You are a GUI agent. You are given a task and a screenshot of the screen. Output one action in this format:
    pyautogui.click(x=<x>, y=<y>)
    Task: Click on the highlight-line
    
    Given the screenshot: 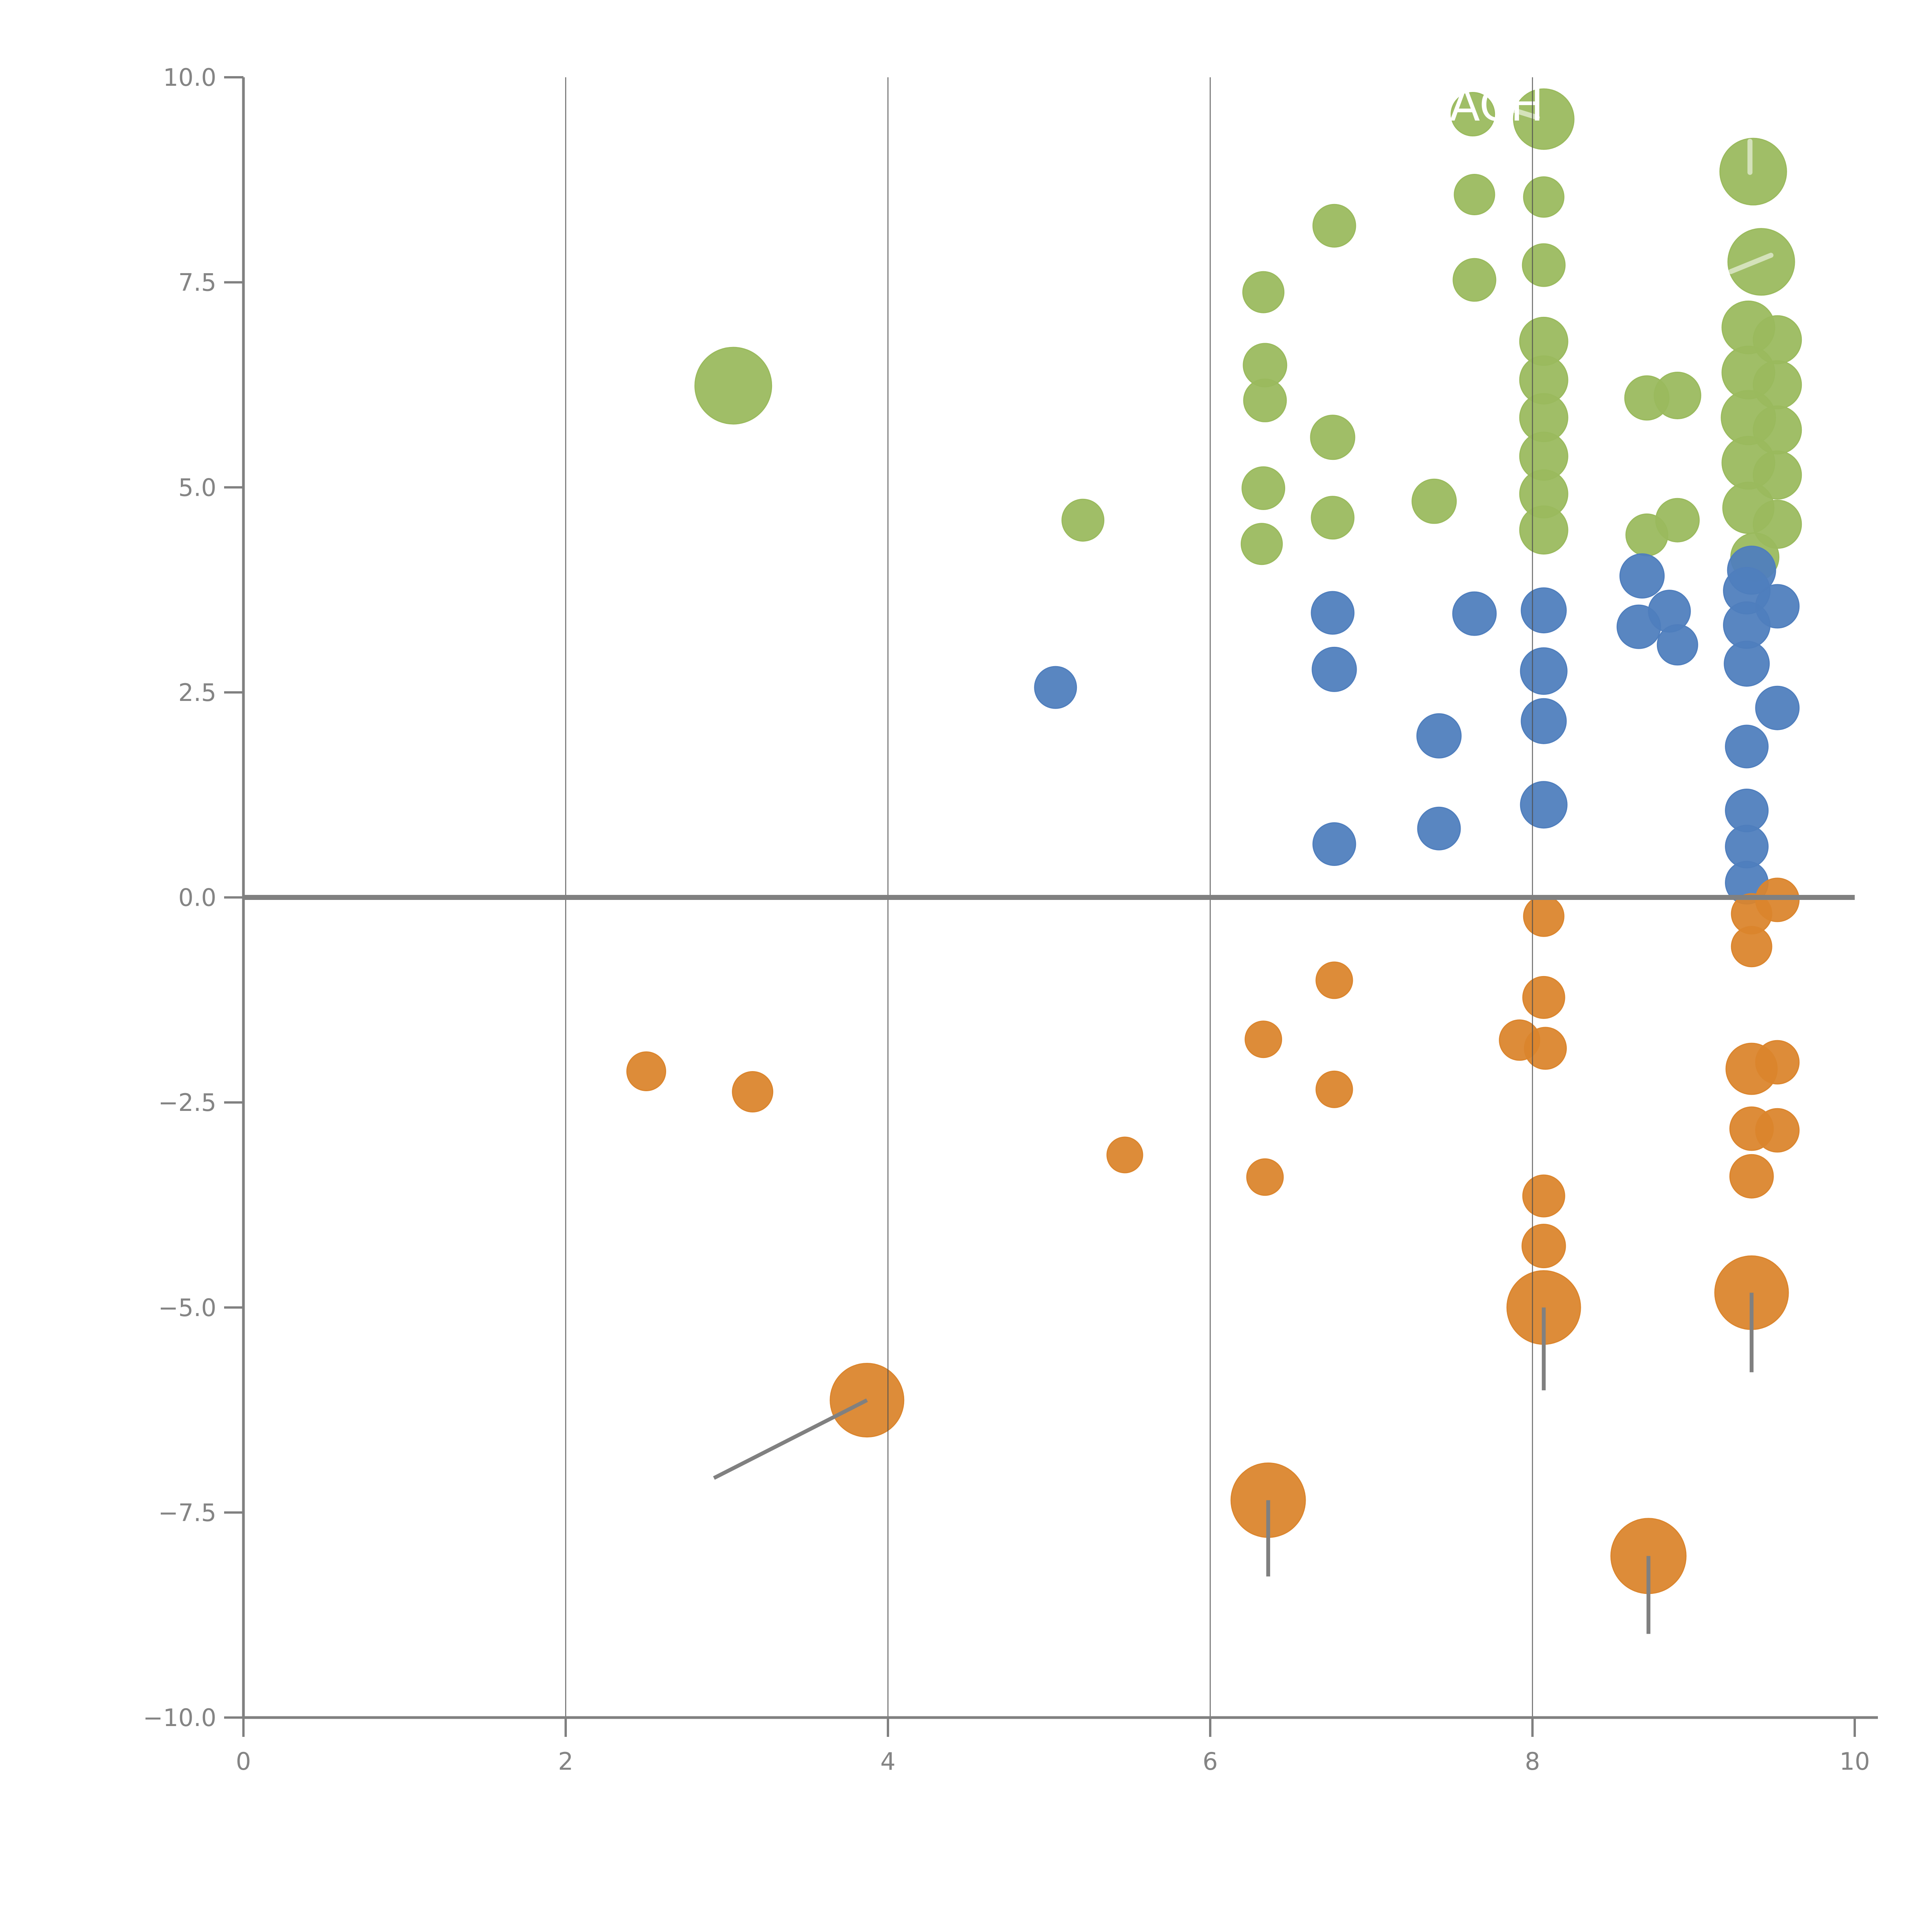 What is the action you would take?
    pyautogui.click(x=1751, y=264)
    